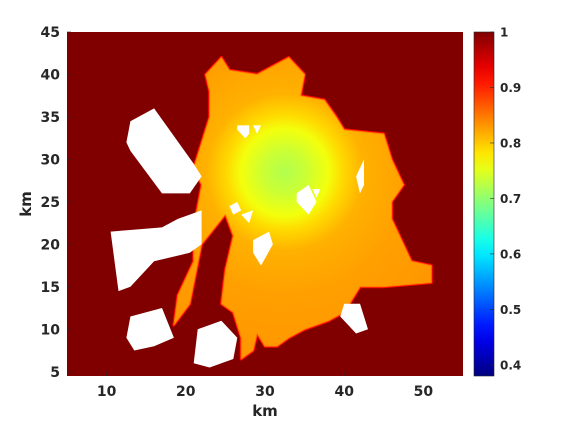 This screenshot has width=570, height=423. I want to click on y-tick-label: 10, so click(51, 330).